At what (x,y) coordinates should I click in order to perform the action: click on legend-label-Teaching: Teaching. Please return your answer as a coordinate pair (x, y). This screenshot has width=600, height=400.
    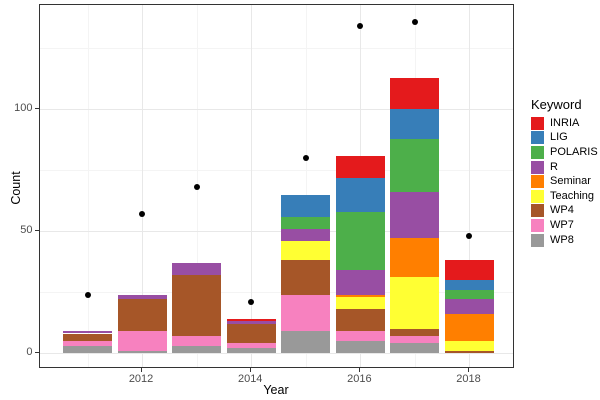
    Looking at the image, I should click on (572, 195).